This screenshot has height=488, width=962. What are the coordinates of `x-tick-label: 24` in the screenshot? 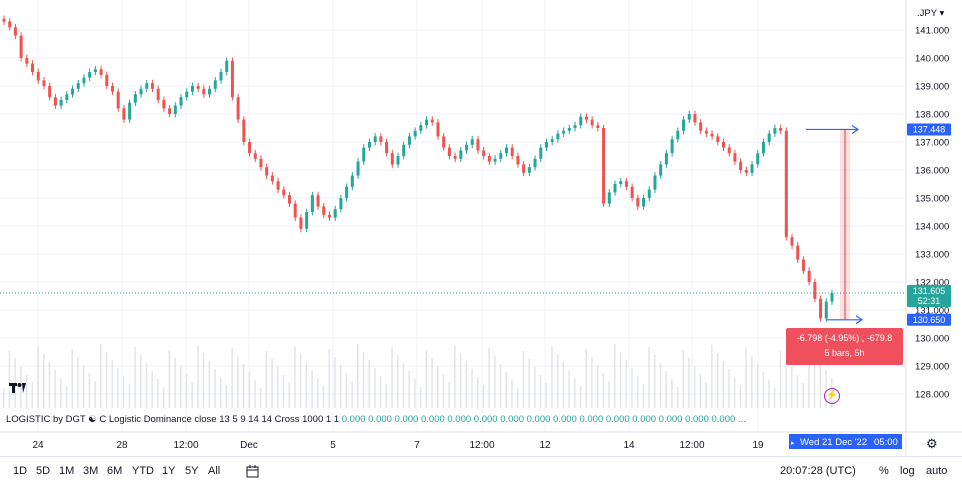 It's located at (38, 445).